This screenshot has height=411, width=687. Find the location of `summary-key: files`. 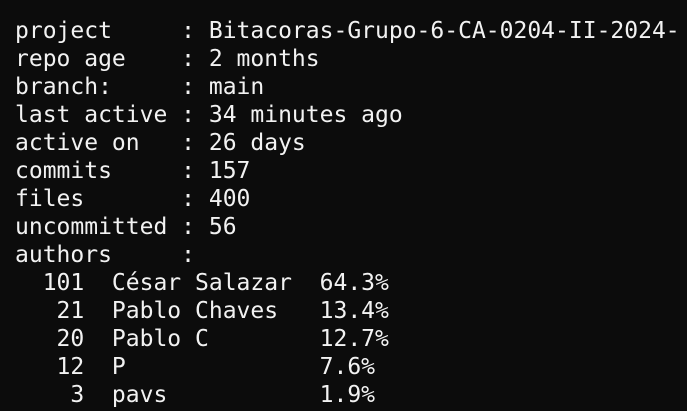

summary-key: files is located at coordinates (50, 199).